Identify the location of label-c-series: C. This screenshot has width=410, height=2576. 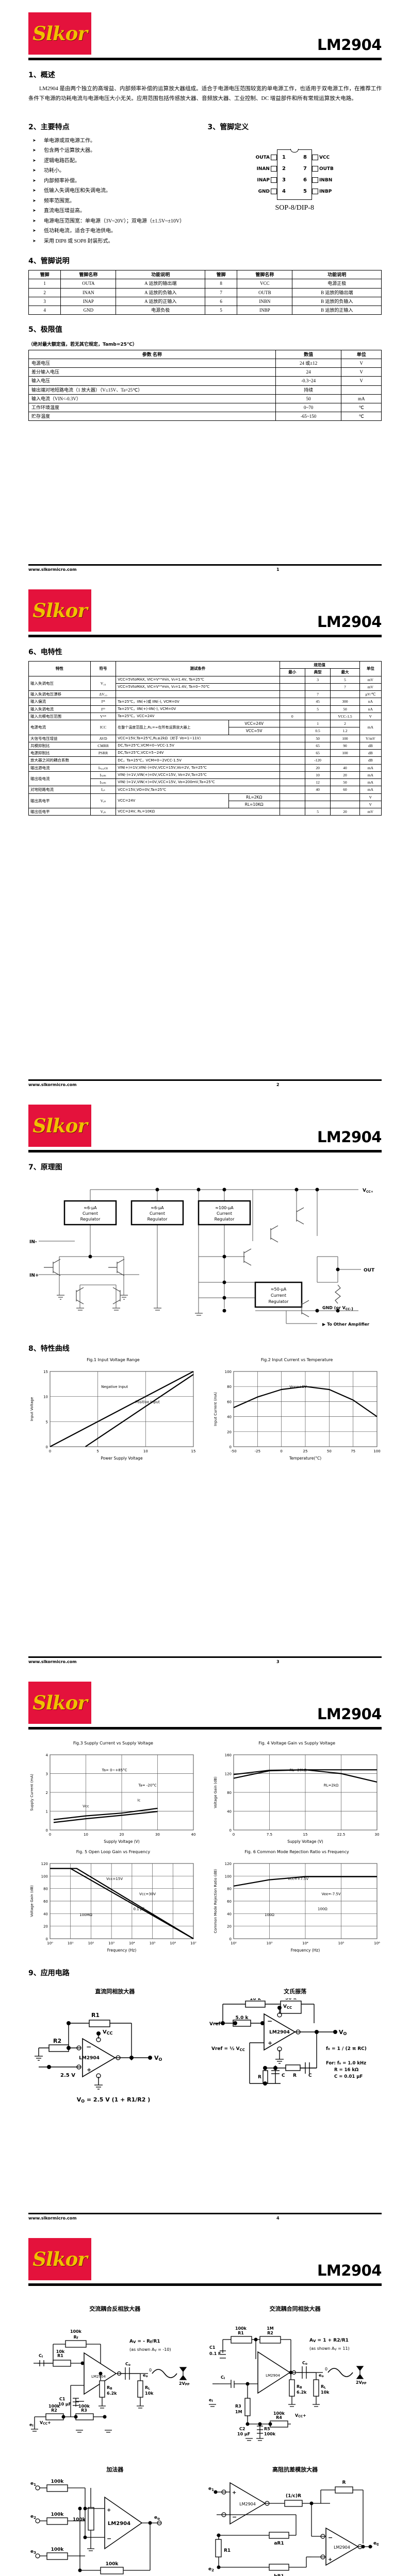
(310, 2075).